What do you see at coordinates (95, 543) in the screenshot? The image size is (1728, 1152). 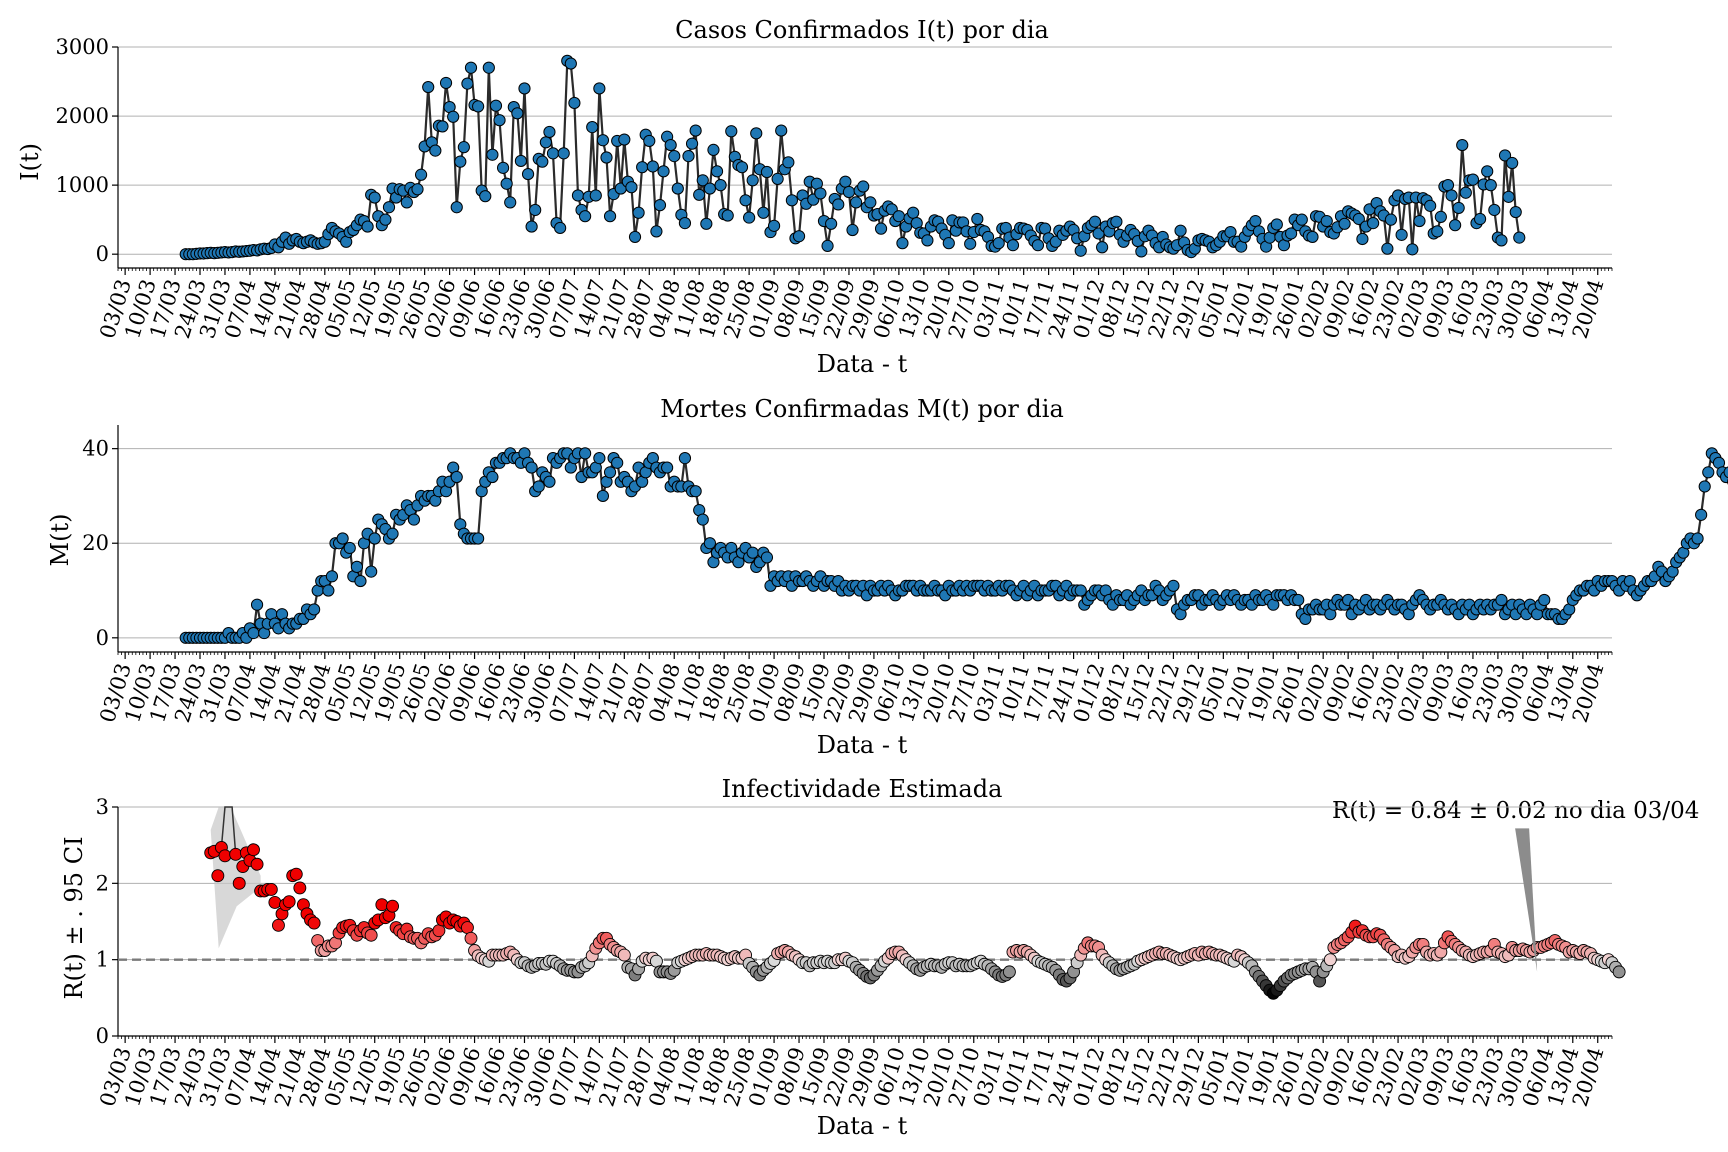 I see `y-tick-label: 20` at bounding box center [95, 543].